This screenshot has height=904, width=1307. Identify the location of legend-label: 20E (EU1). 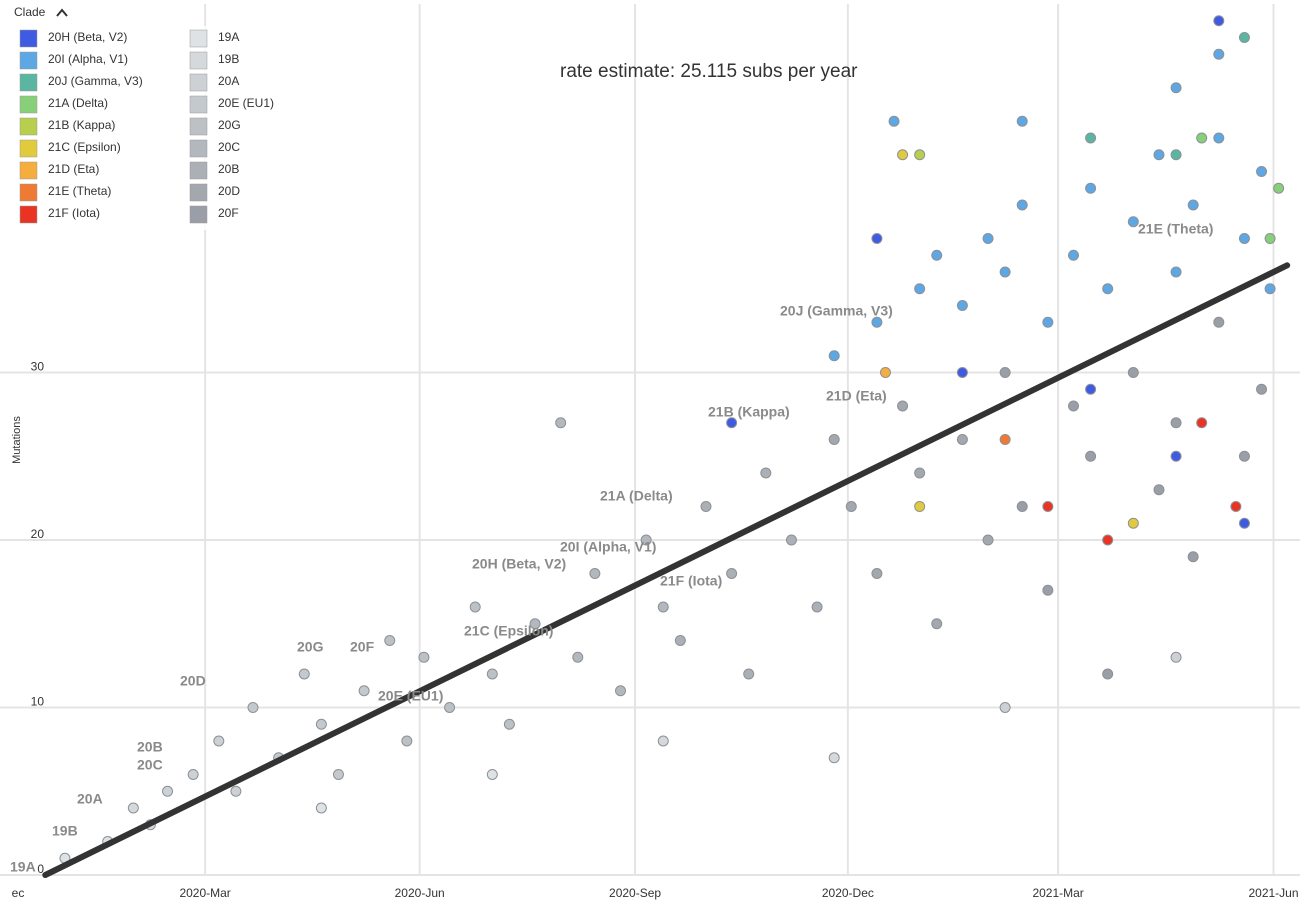
(246, 103).